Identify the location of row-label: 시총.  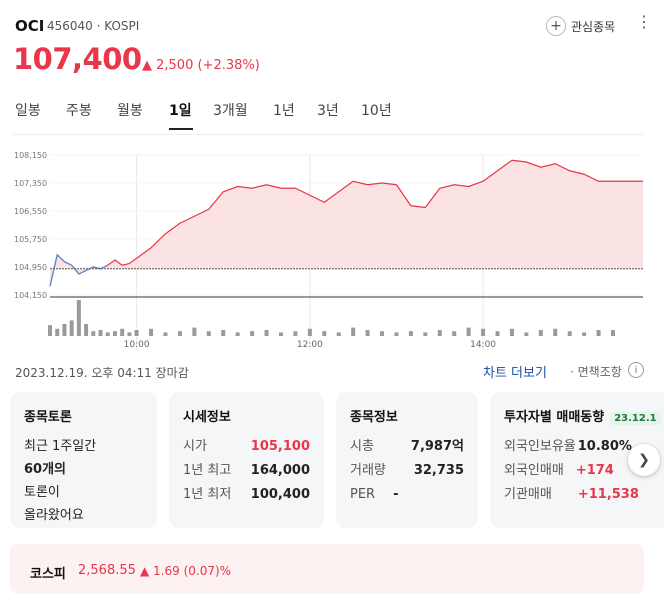
(362, 446).